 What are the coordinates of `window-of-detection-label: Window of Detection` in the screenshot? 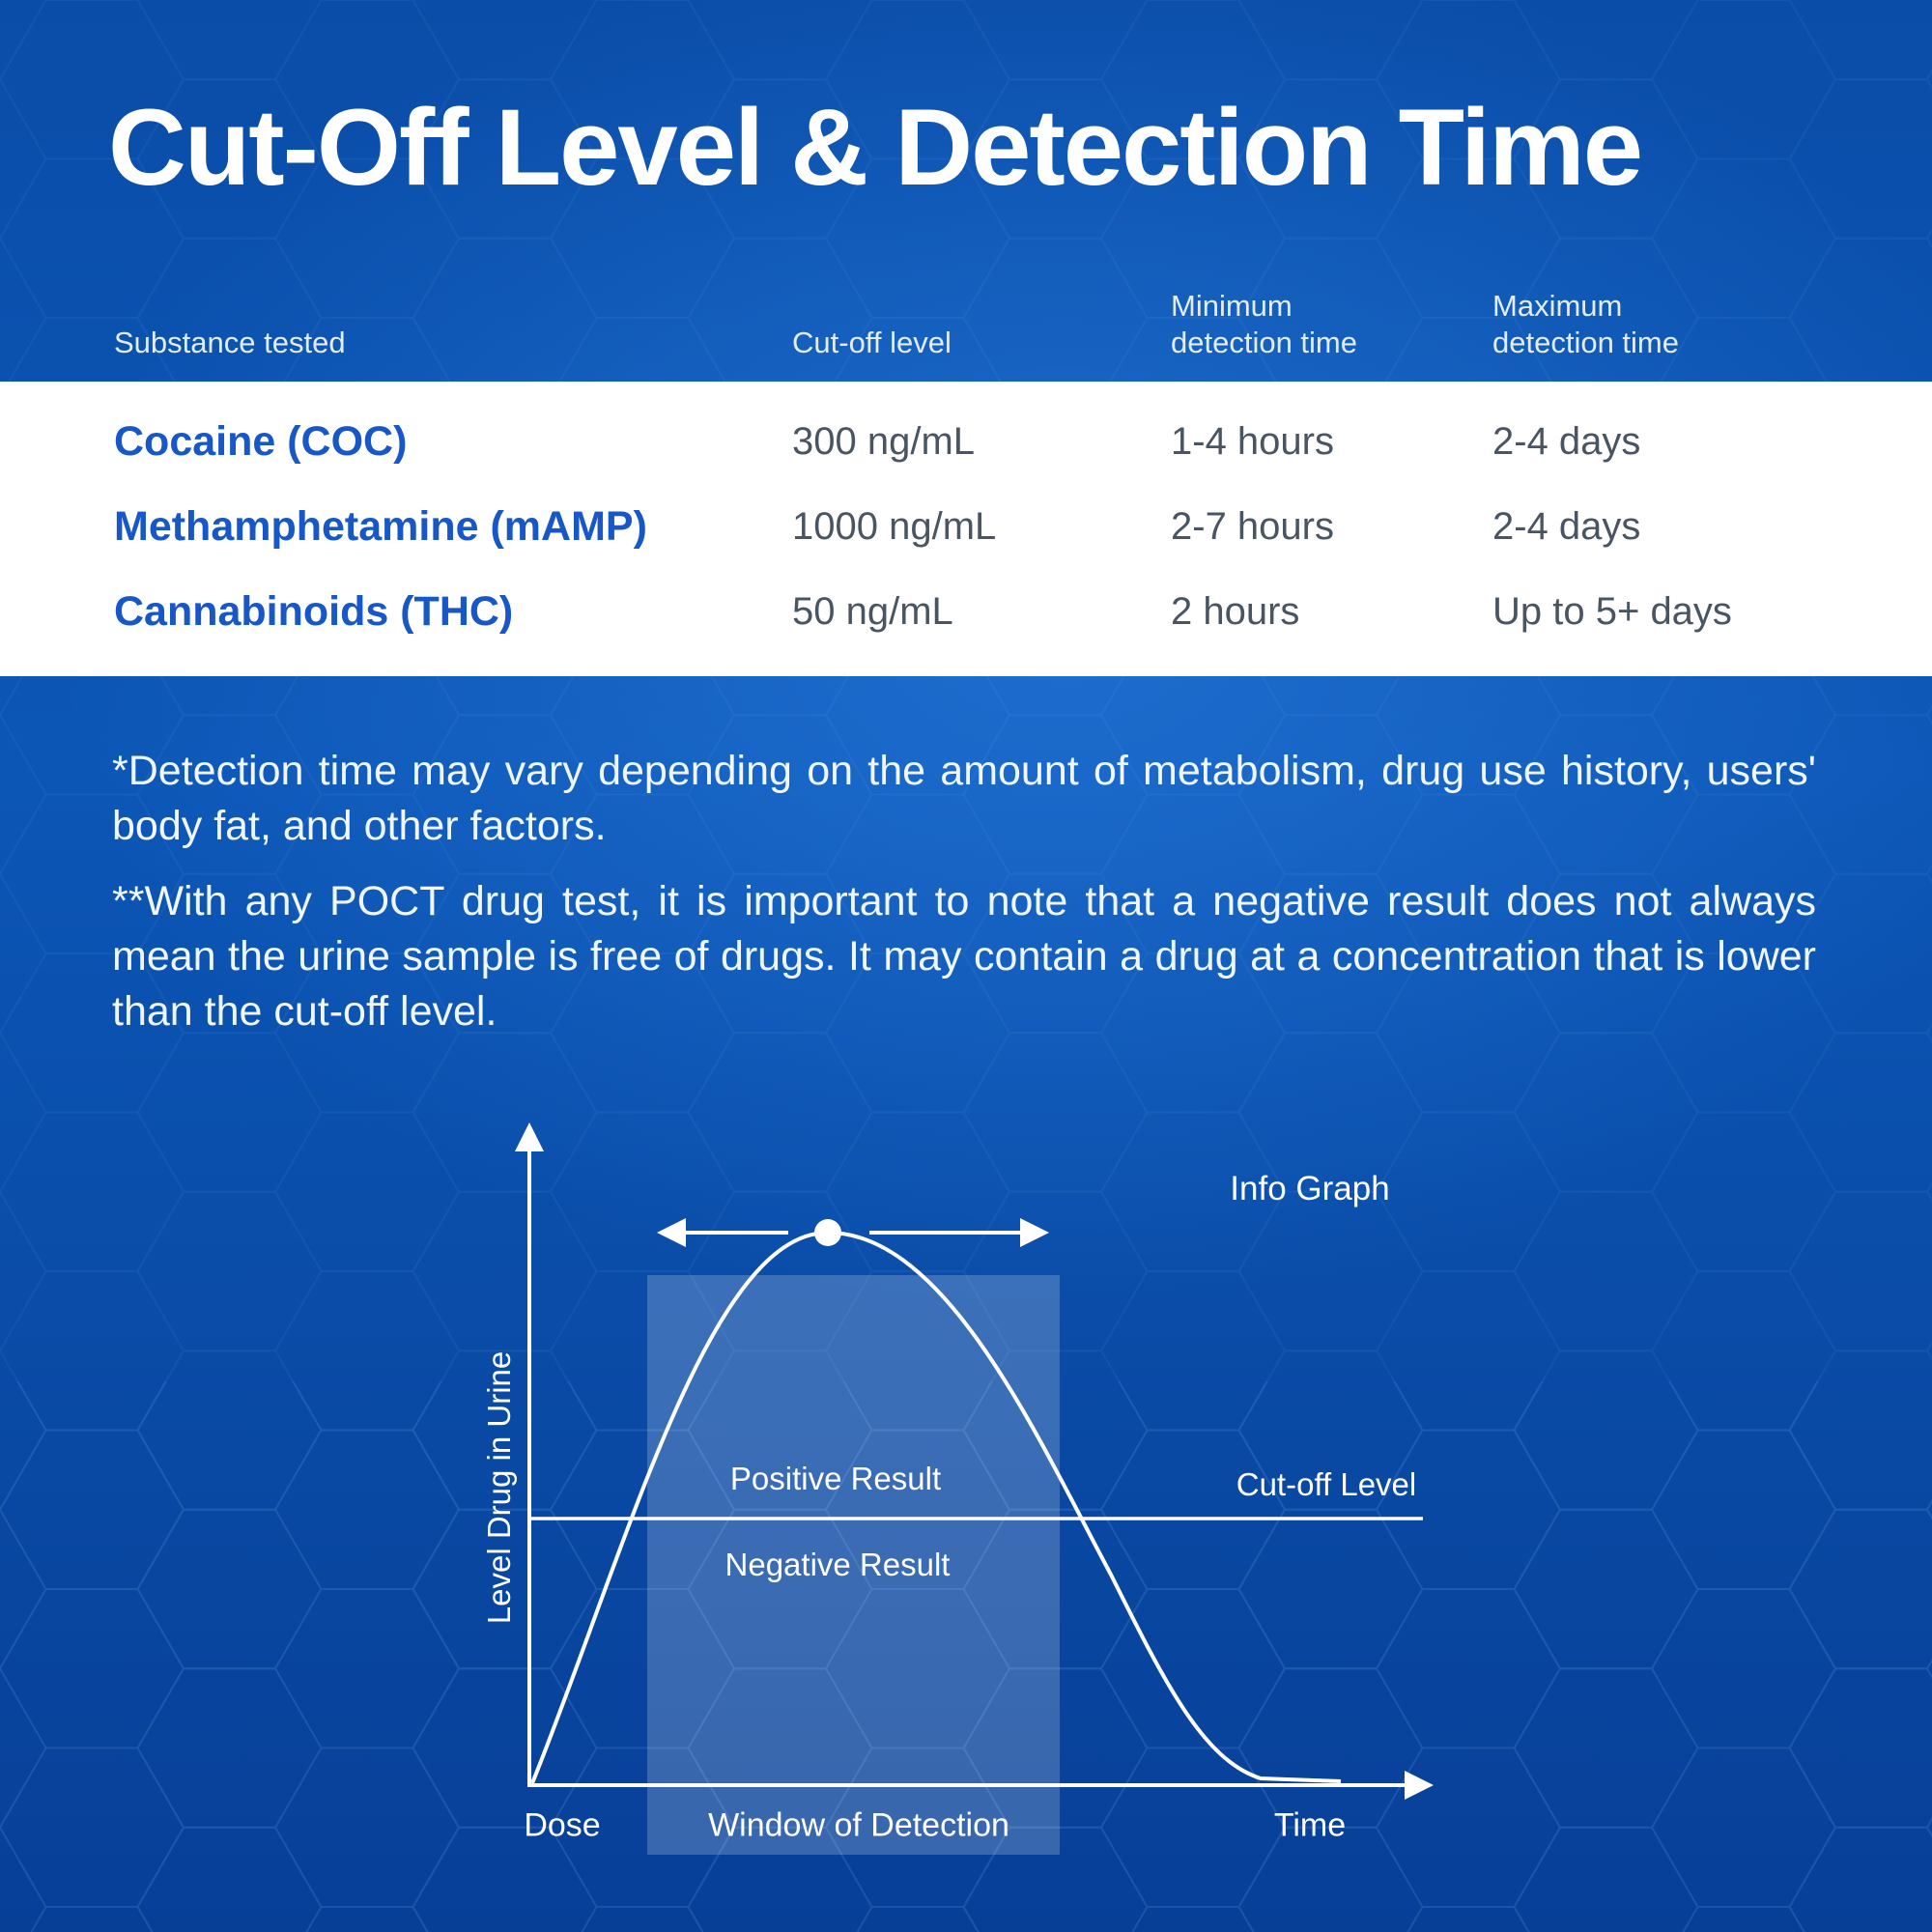 It's located at (858, 1825).